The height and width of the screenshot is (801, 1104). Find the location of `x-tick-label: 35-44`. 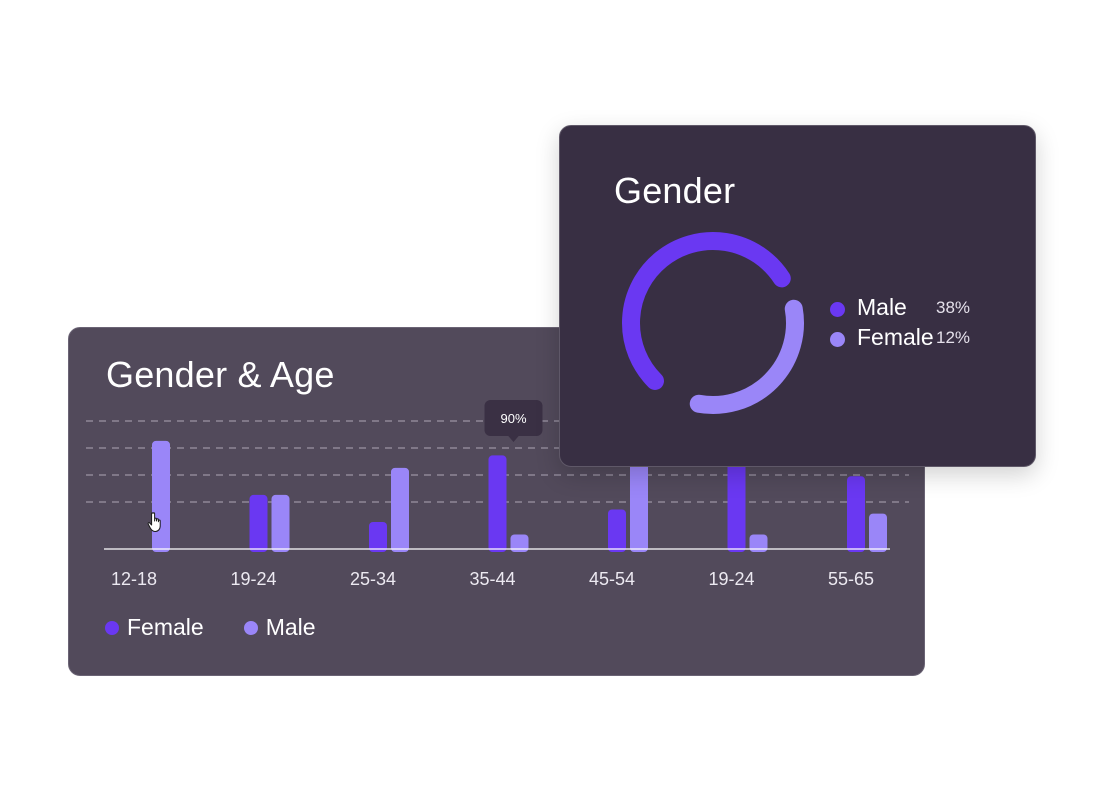

x-tick-label: 35-44 is located at coordinates (492, 579).